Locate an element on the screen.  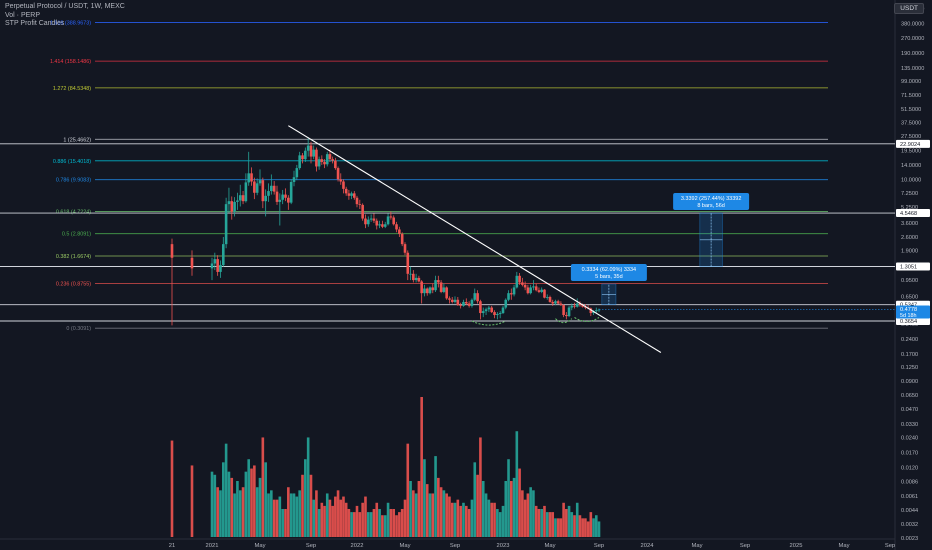
price-tick-label: 1.9000 is located at coordinates (909, 251).